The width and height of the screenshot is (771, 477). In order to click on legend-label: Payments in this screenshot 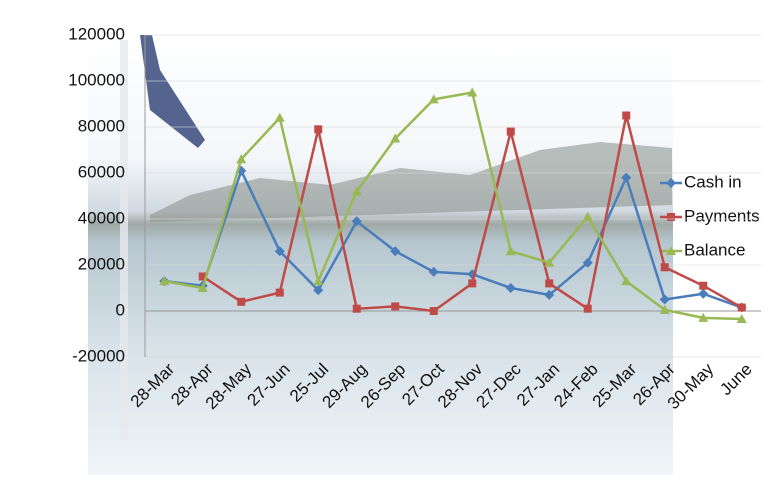, I will do `click(722, 215)`.